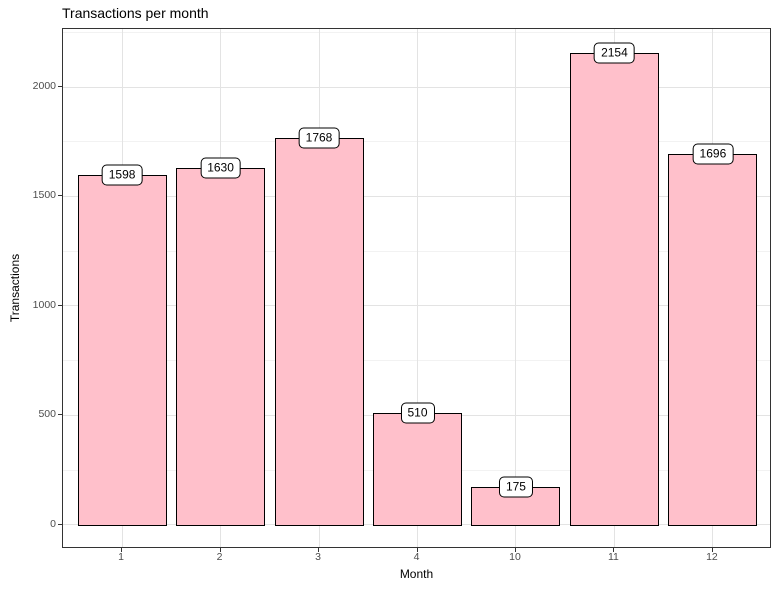 The image size is (779, 590). What do you see at coordinates (712, 557) in the screenshot?
I see `x-tick-label: 12` at bounding box center [712, 557].